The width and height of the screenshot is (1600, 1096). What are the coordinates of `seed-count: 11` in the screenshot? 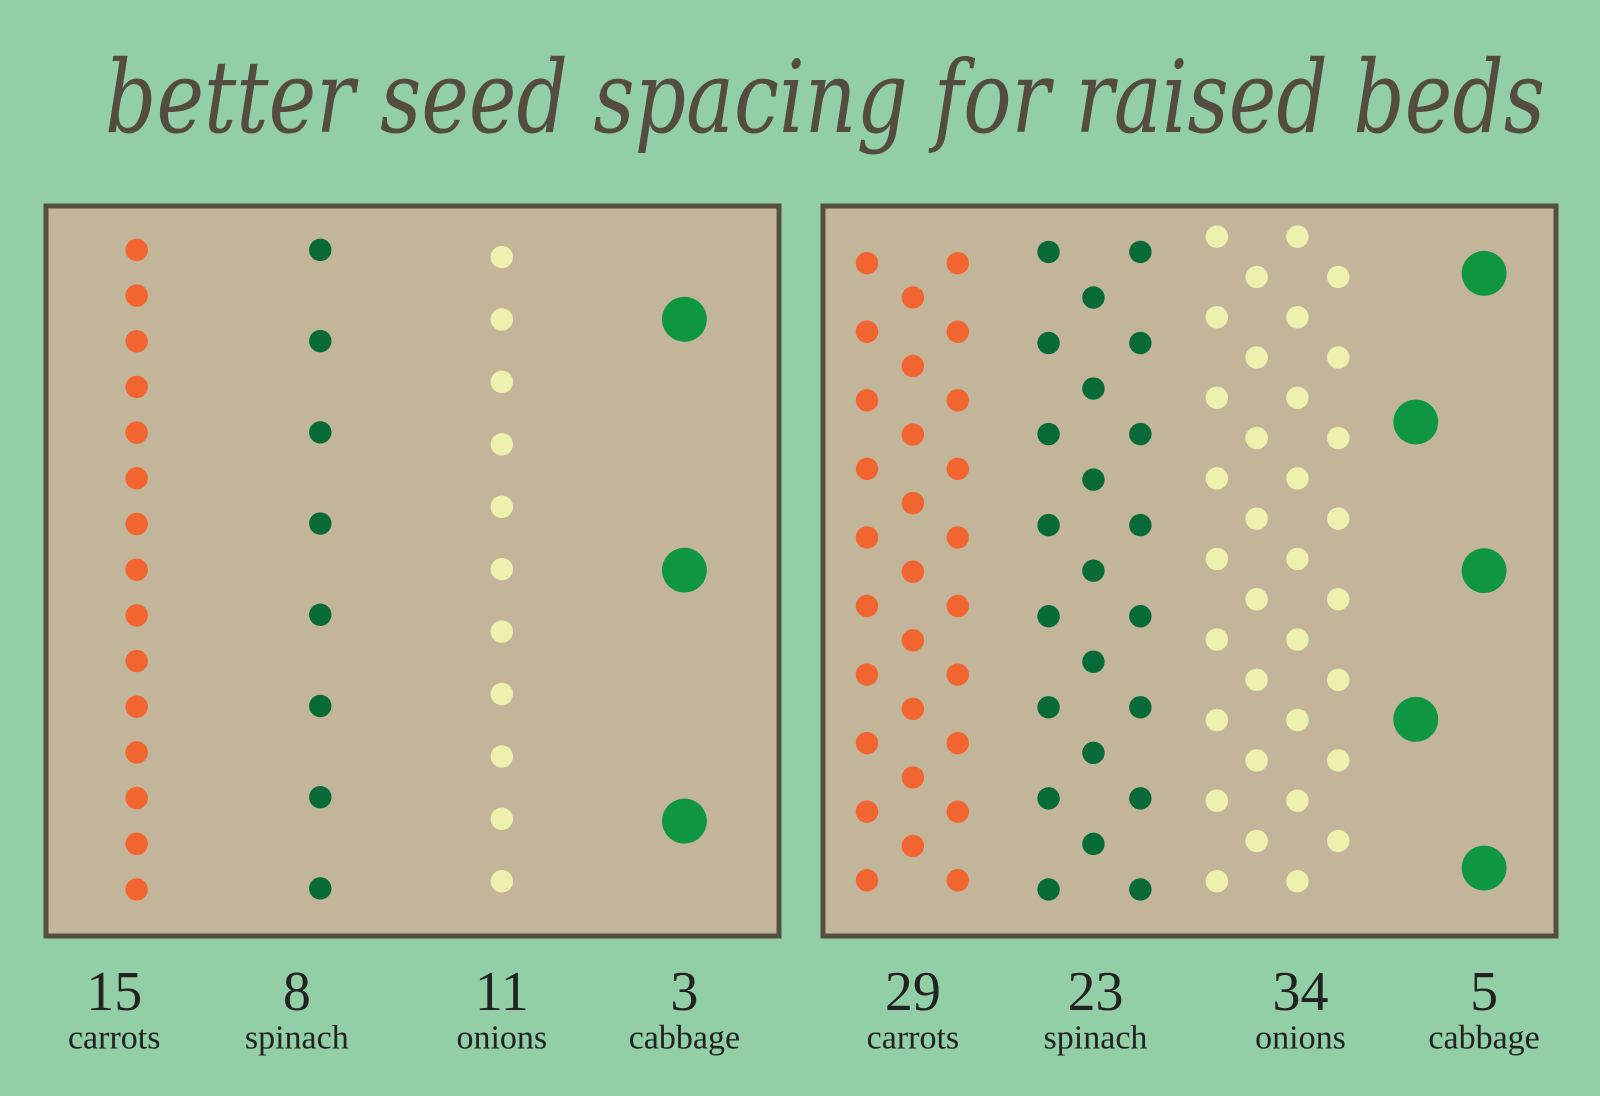 It's located at (502, 992).